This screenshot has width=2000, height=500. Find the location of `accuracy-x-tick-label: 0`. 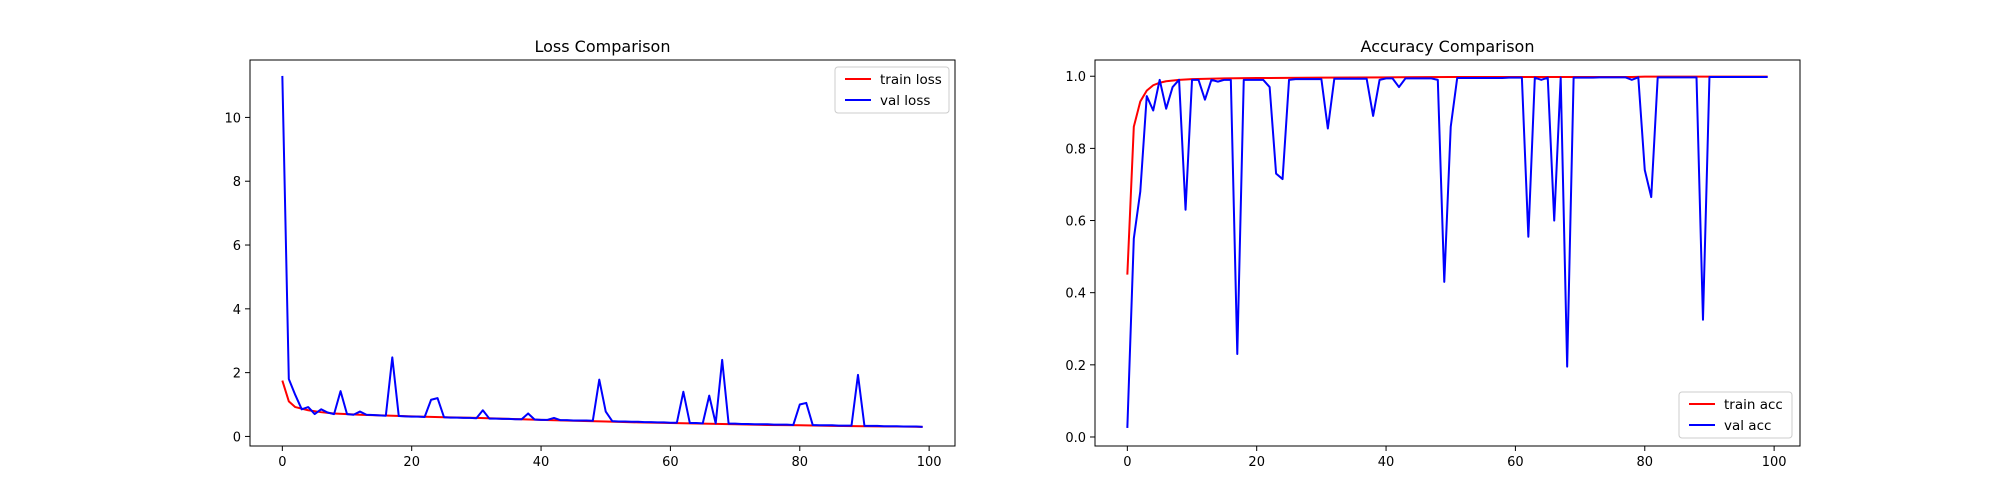

accuracy-x-tick-label: 0 is located at coordinates (1127, 462).